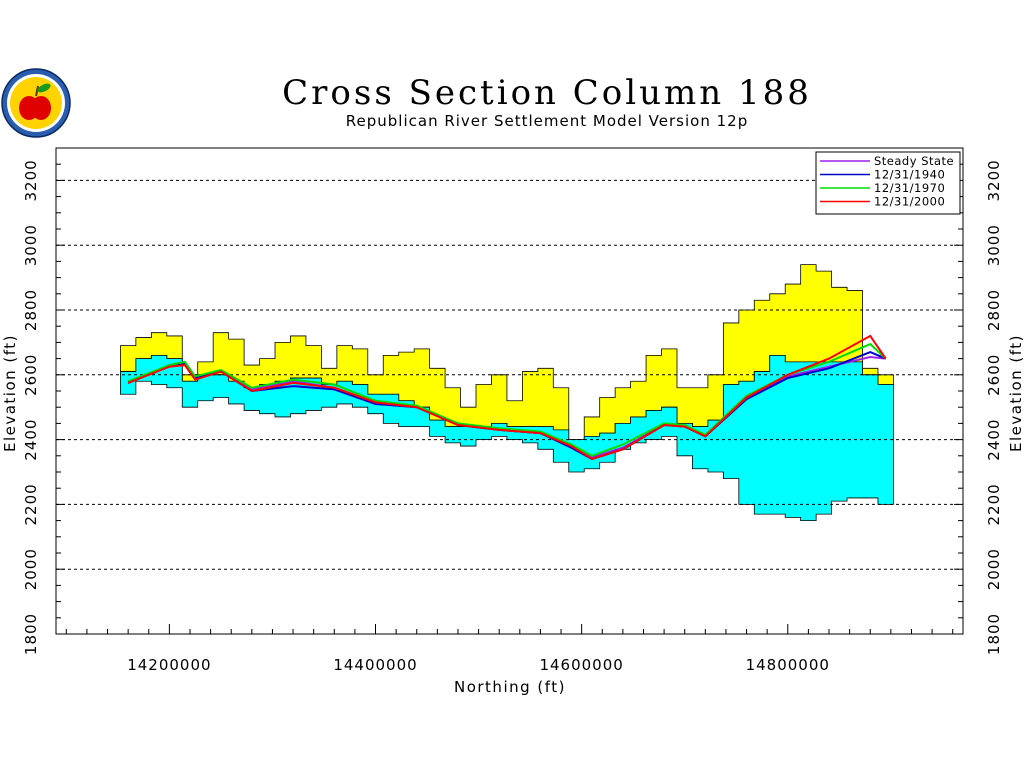  Describe the element at coordinates (31, 375) in the screenshot. I see `y-tick-label-left: 2600` at that location.